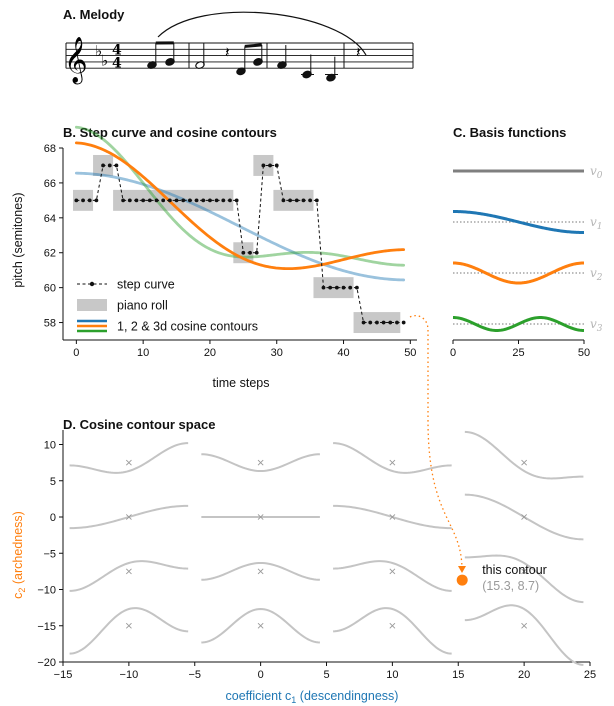 This screenshot has height=706, width=614. What do you see at coordinates (241, 383) in the screenshot?
I see `panel-b-xlabel: time steps` at bounding box center [241, 383].